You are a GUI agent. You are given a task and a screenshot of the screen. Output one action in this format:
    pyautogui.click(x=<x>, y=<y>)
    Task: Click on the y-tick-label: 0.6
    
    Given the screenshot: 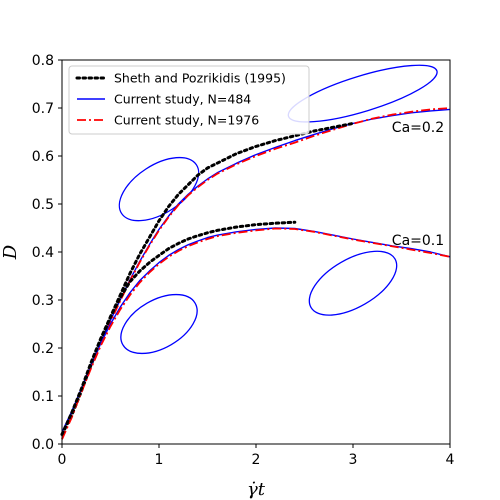 What is the action you would take?
    pyautogui.click(x=43, y=157)
    